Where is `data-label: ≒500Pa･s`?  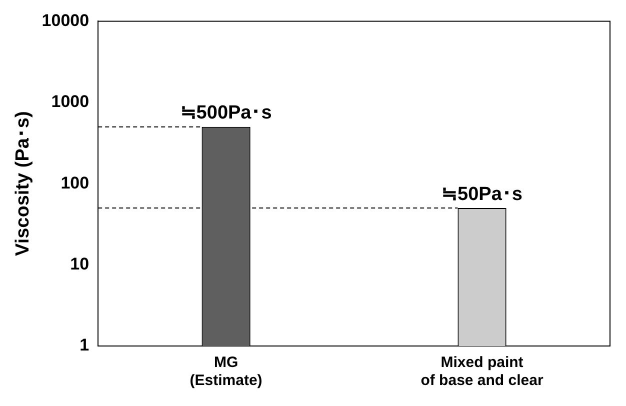
data-label: ≒500Pa･s is located at coordinates (226, 113).